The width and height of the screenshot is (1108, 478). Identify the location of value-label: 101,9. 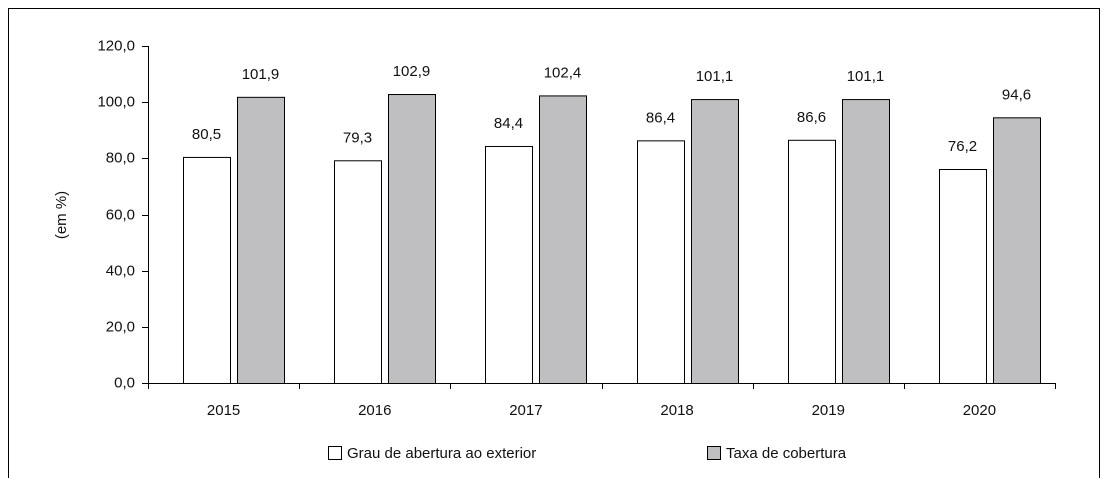
(261, 74).